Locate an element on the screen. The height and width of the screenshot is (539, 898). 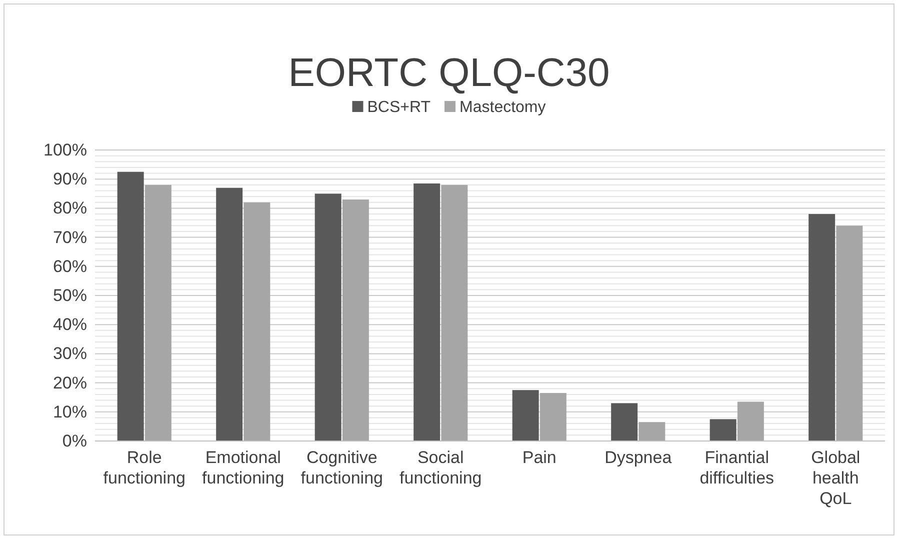
x-tick-label: Cognitive functioning is located at coordinates (341, 468).